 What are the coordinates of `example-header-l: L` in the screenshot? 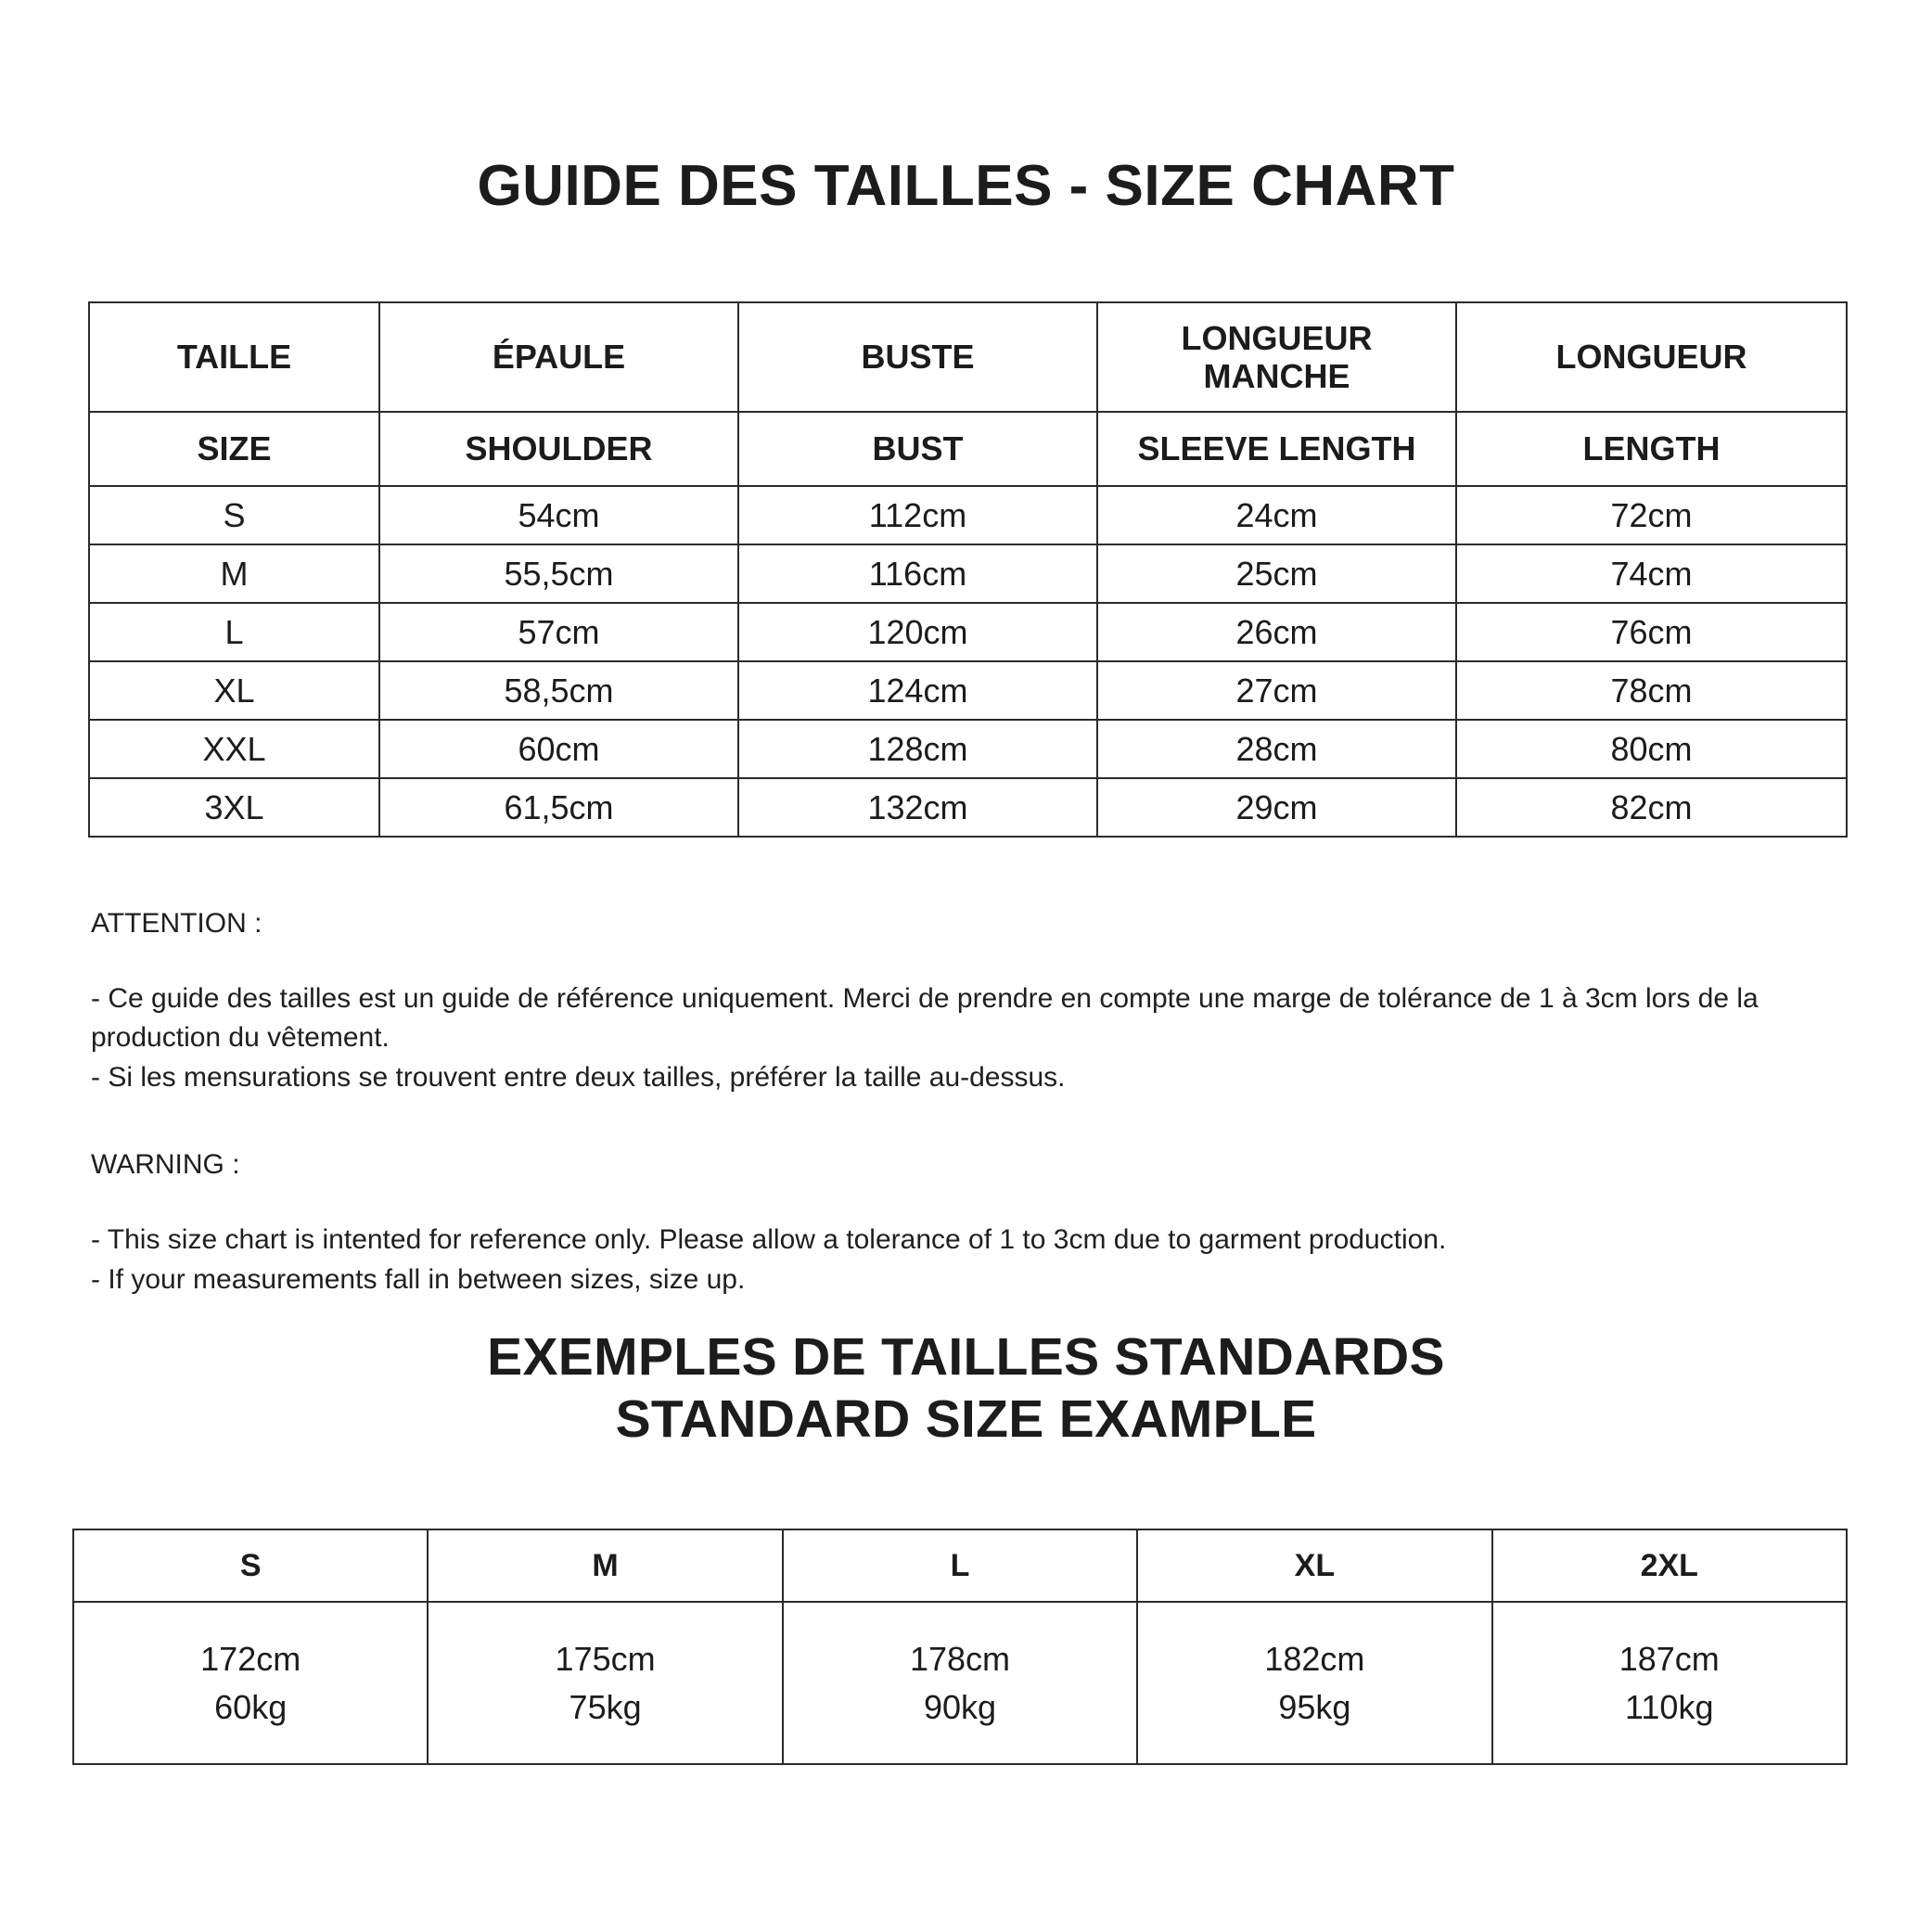 It's located at (960, 1566).